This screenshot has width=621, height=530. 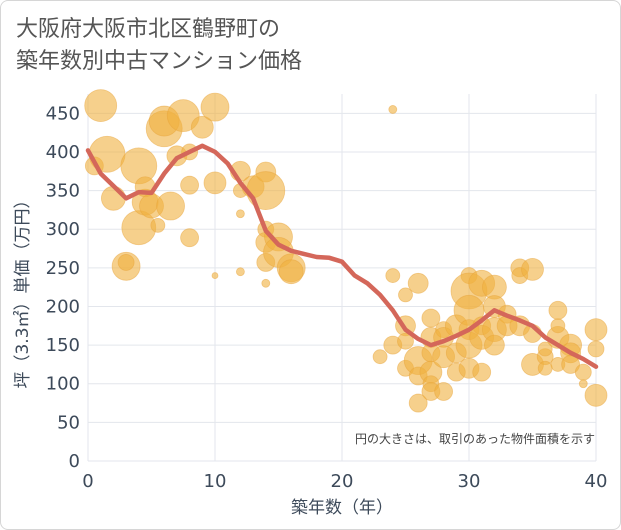 What do you see at coordinates (159, 61) in the screenshot?
I see `chart-title-line-2: 築年数別中古マンション価格` at bounding box center [159, 61].